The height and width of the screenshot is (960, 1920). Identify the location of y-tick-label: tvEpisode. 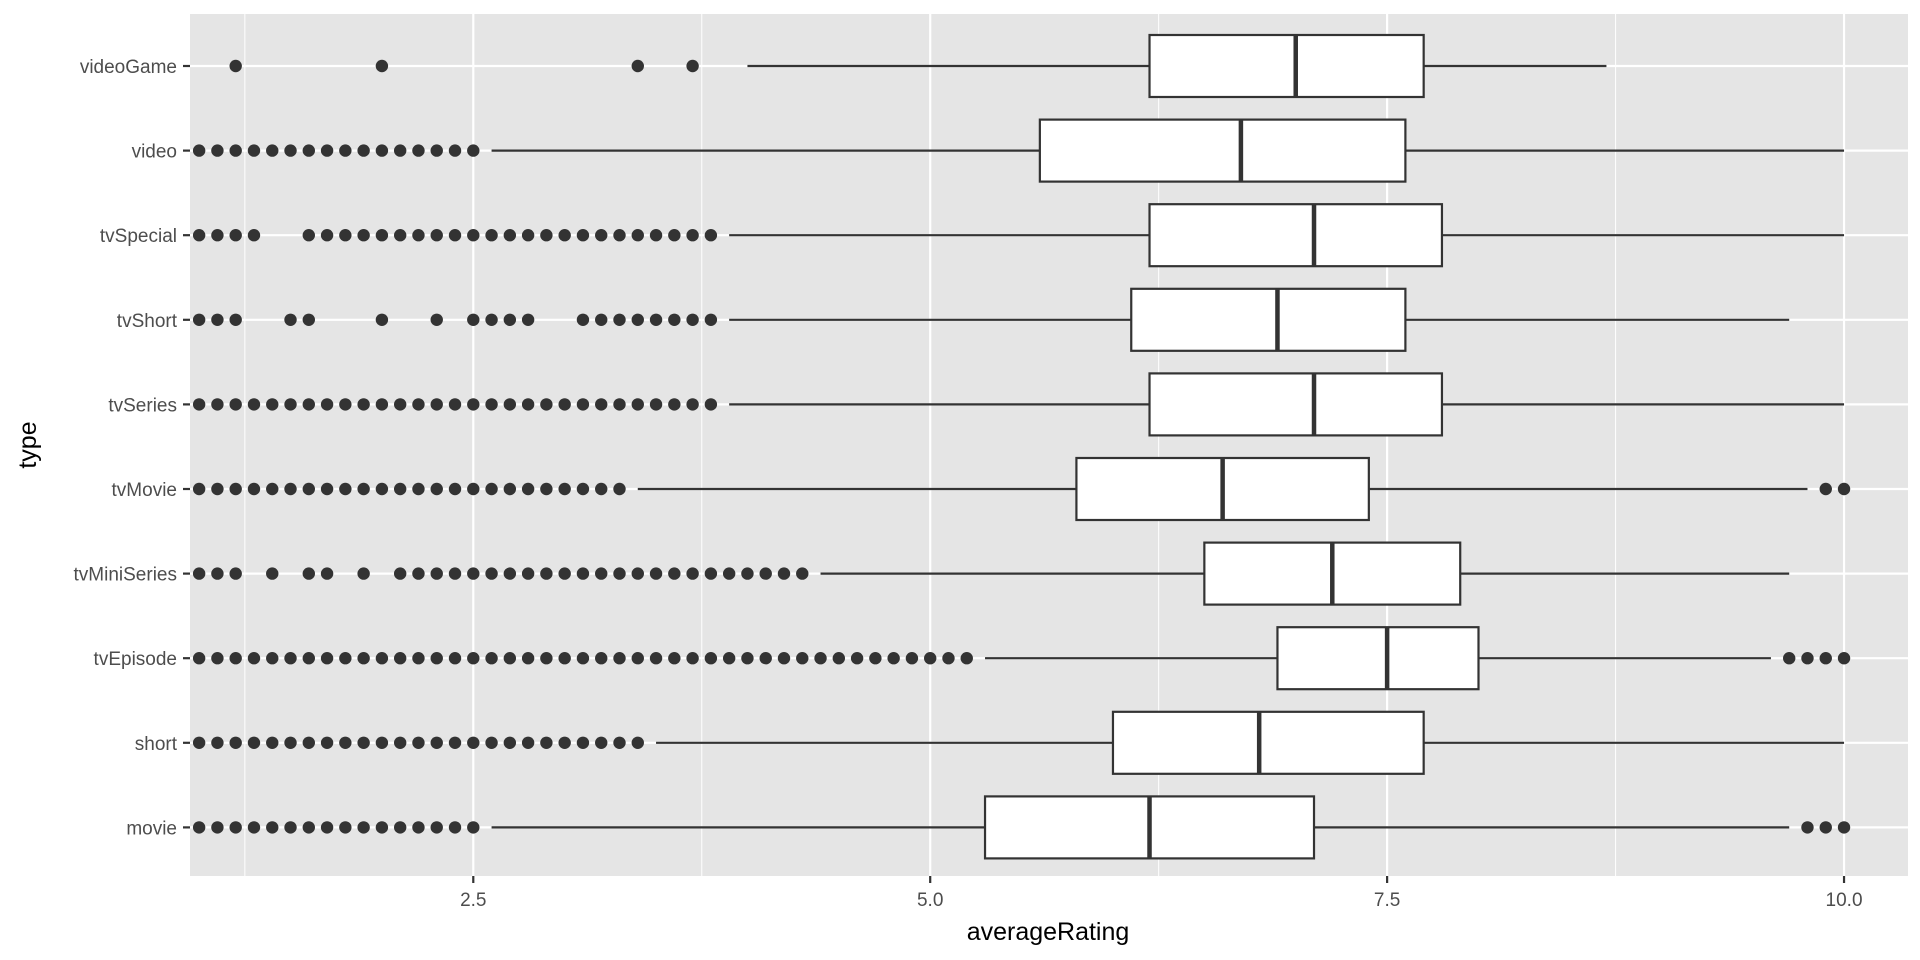
(135, 659).